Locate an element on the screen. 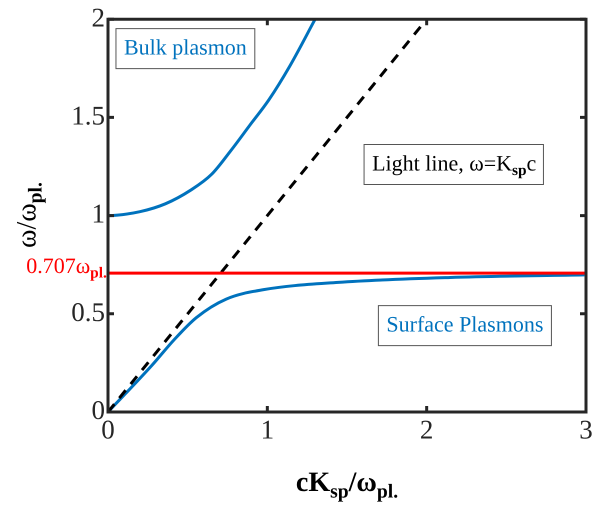  series-label: Surface Plasmons is located at coordinates (465, 323).